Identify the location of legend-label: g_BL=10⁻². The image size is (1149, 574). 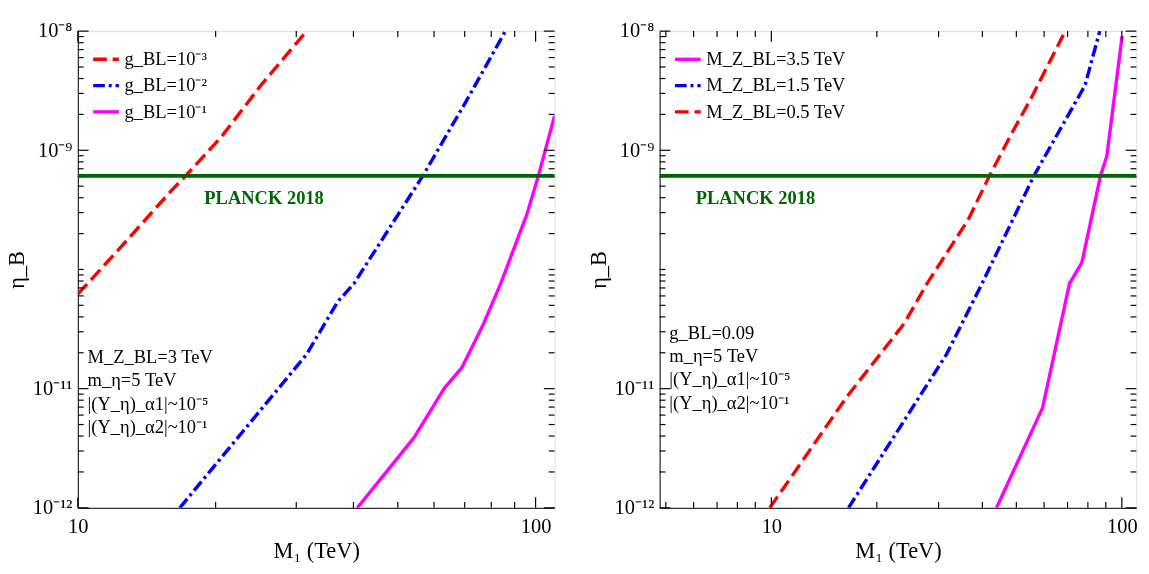
(166, 85).